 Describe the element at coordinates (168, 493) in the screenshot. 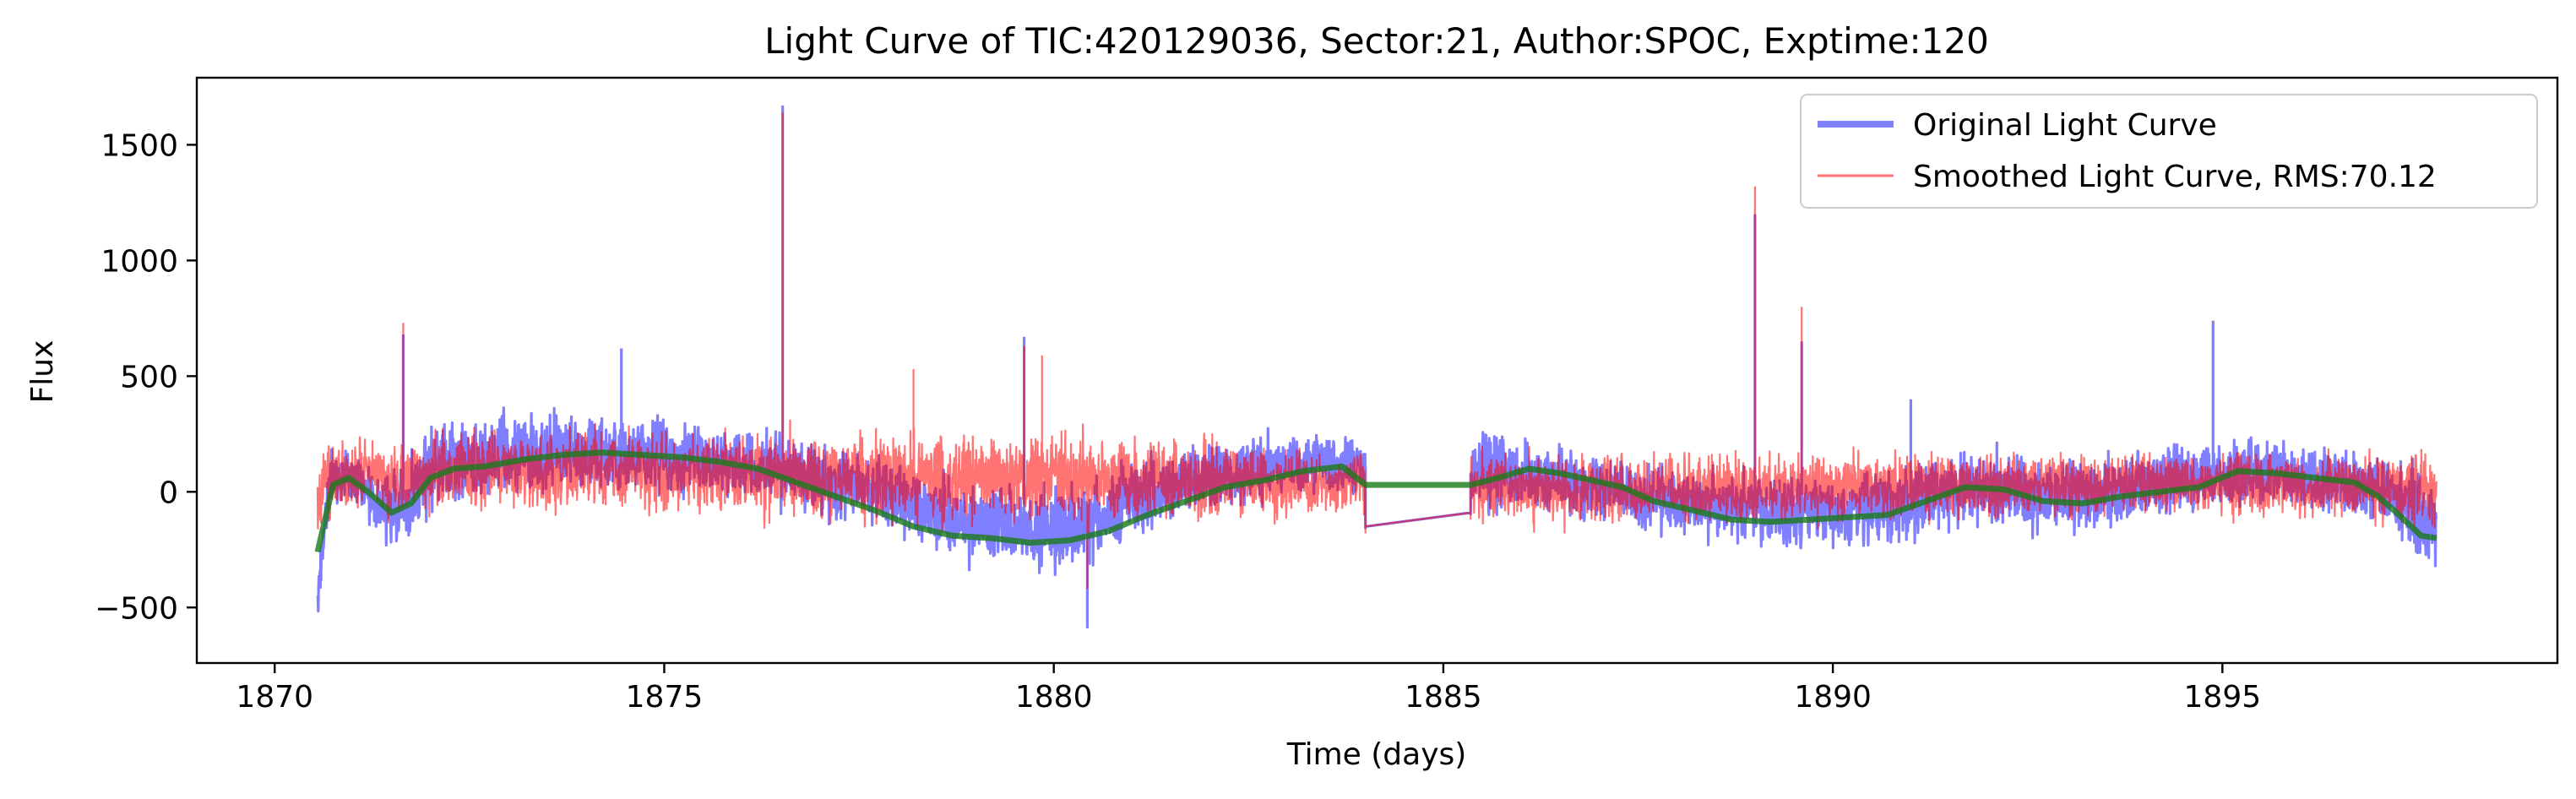

I see `y-tick-label: 0` at that location.